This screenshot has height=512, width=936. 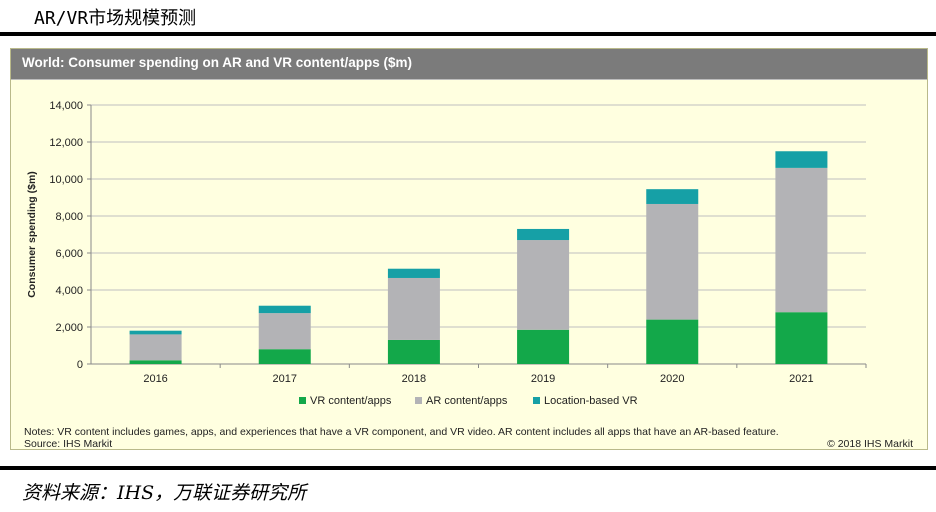 What do you see at coordinates (68, 444) in the screenshot?
I see `source-line: Source: IHS Markit` at bounding box center [68, 444].